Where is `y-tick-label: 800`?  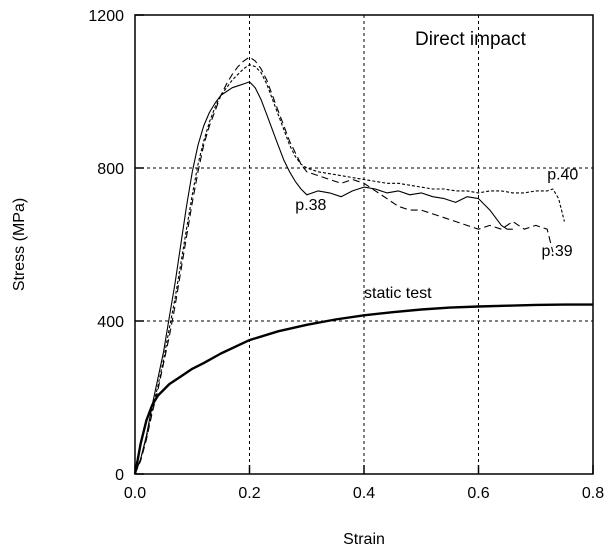
y-tick-label: 800 is located at coordinates (110, 169).